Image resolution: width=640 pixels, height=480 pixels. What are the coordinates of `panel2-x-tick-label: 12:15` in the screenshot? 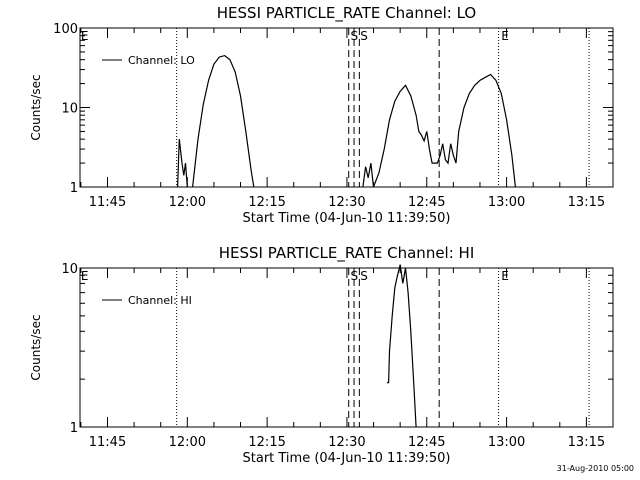 It's located at (266, 442).